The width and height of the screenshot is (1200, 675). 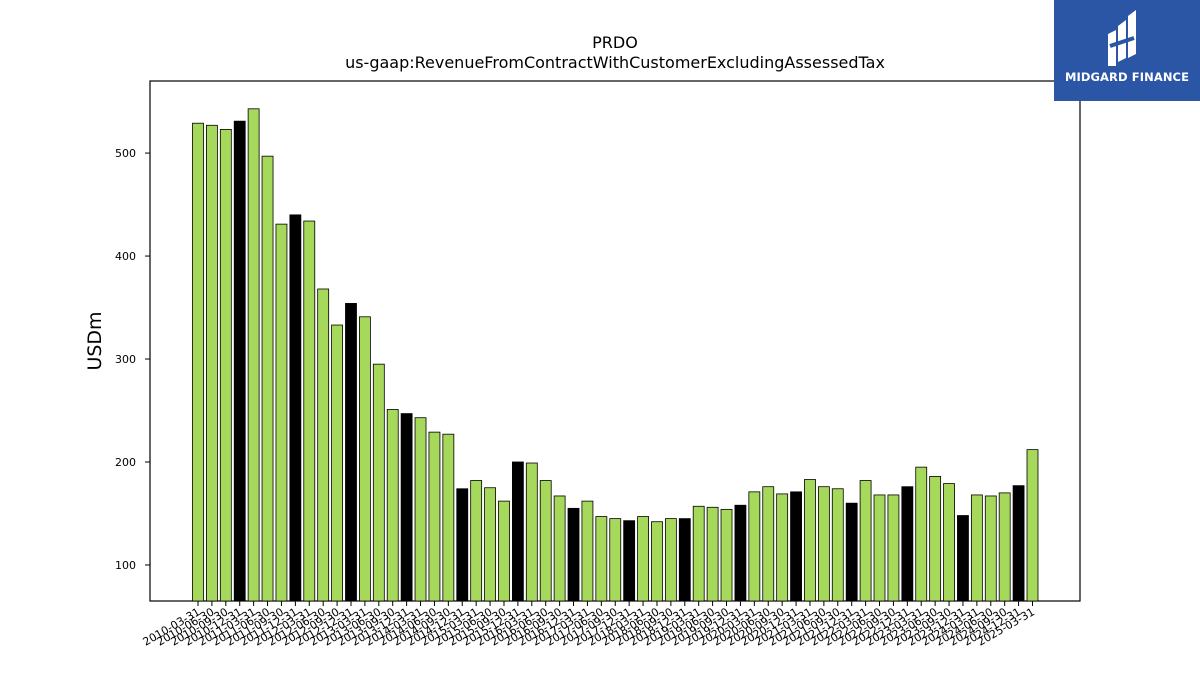 What do you see at coordinates (1122, 38) in the screenshot?
I see `logo-mark-icon` at bounding box center [1122, 38].